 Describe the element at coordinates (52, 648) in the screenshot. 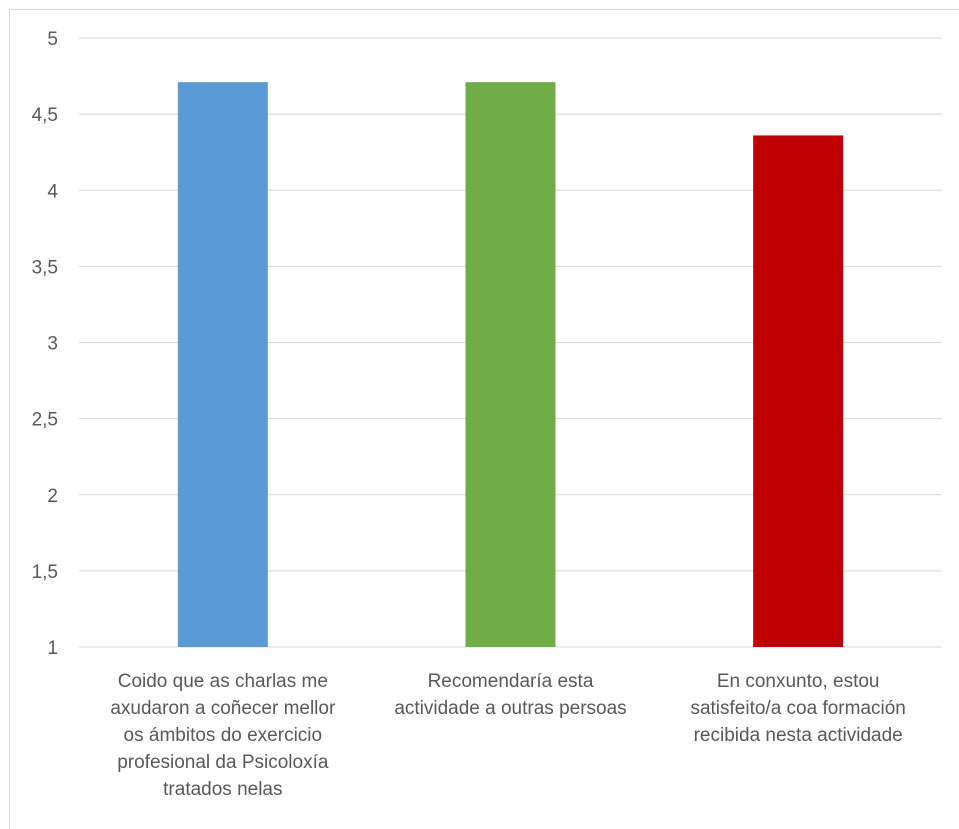

I see `y-tick-label: 1` at that location.